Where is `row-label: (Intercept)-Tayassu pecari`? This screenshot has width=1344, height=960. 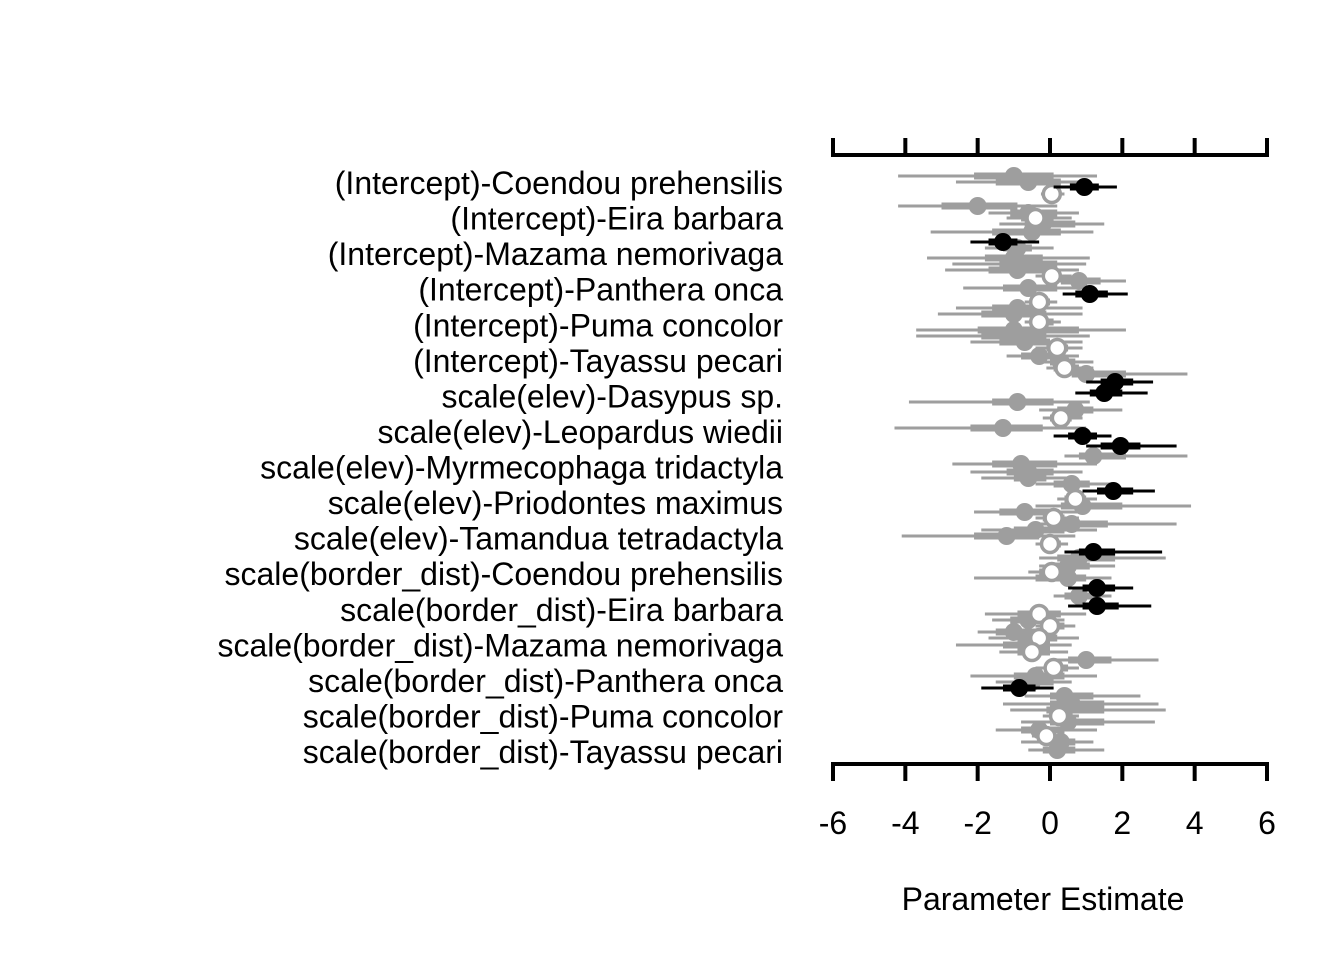
row-label: (Intercept)-Tayassu pecari is located at coordinates (598, 361).